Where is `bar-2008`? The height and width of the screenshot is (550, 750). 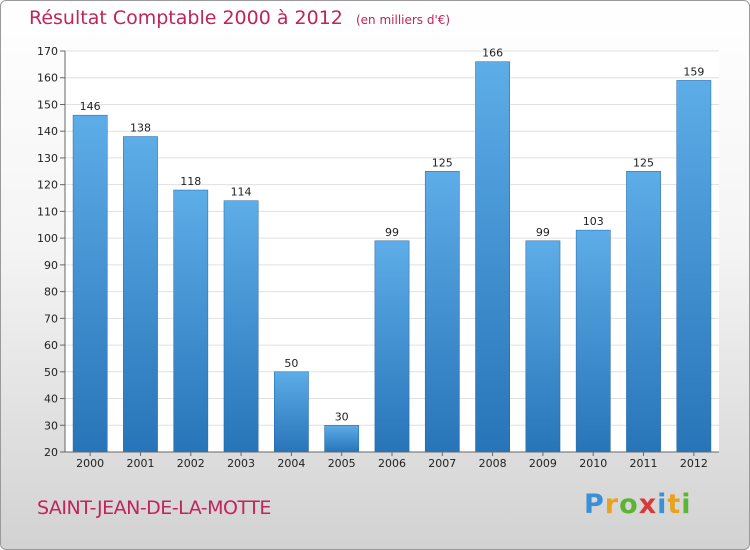
bar-2008 is located at coordinates (492, 257).